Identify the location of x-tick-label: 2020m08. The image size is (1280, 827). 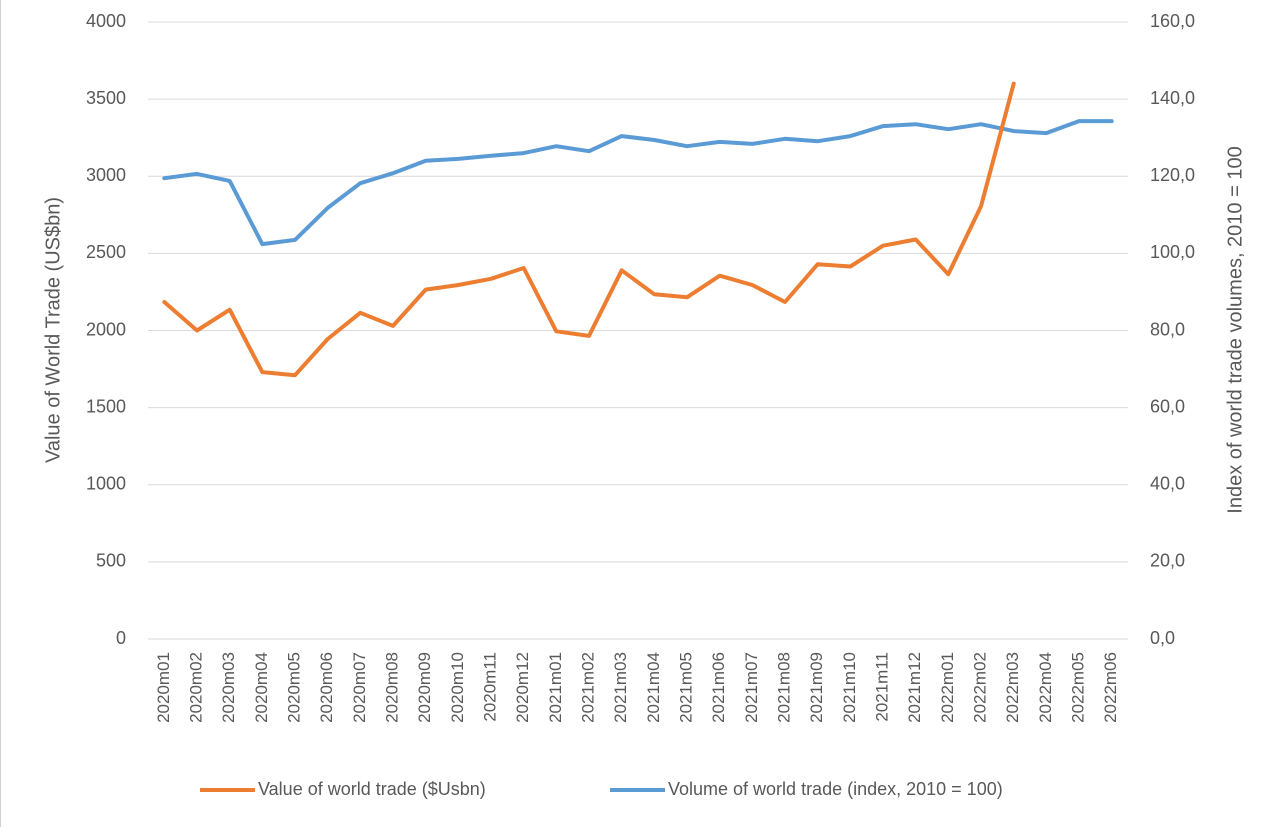
(391, 687).